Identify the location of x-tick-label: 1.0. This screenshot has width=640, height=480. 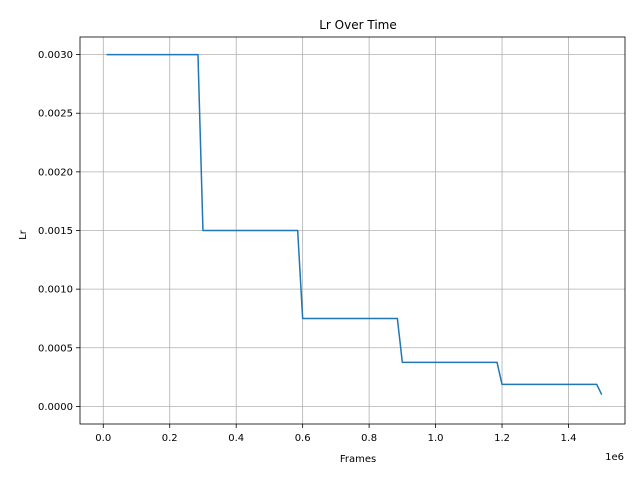
(436, 438).